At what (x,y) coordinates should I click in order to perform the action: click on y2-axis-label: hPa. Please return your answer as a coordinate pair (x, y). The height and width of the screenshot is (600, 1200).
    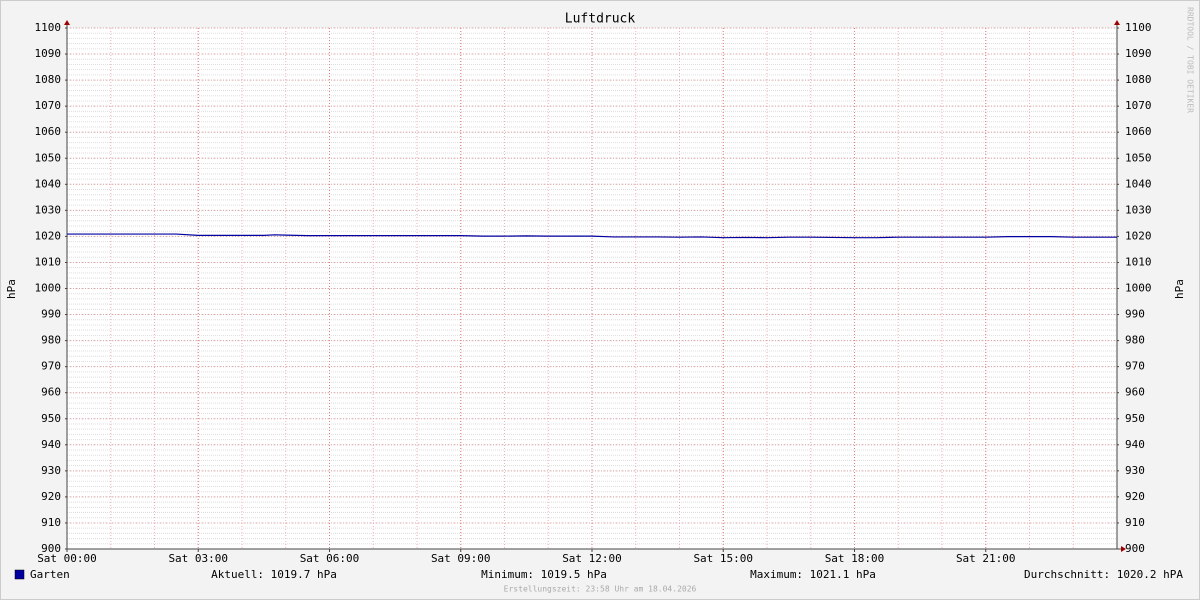
    Looking at the image, I should click on (1179, 289).